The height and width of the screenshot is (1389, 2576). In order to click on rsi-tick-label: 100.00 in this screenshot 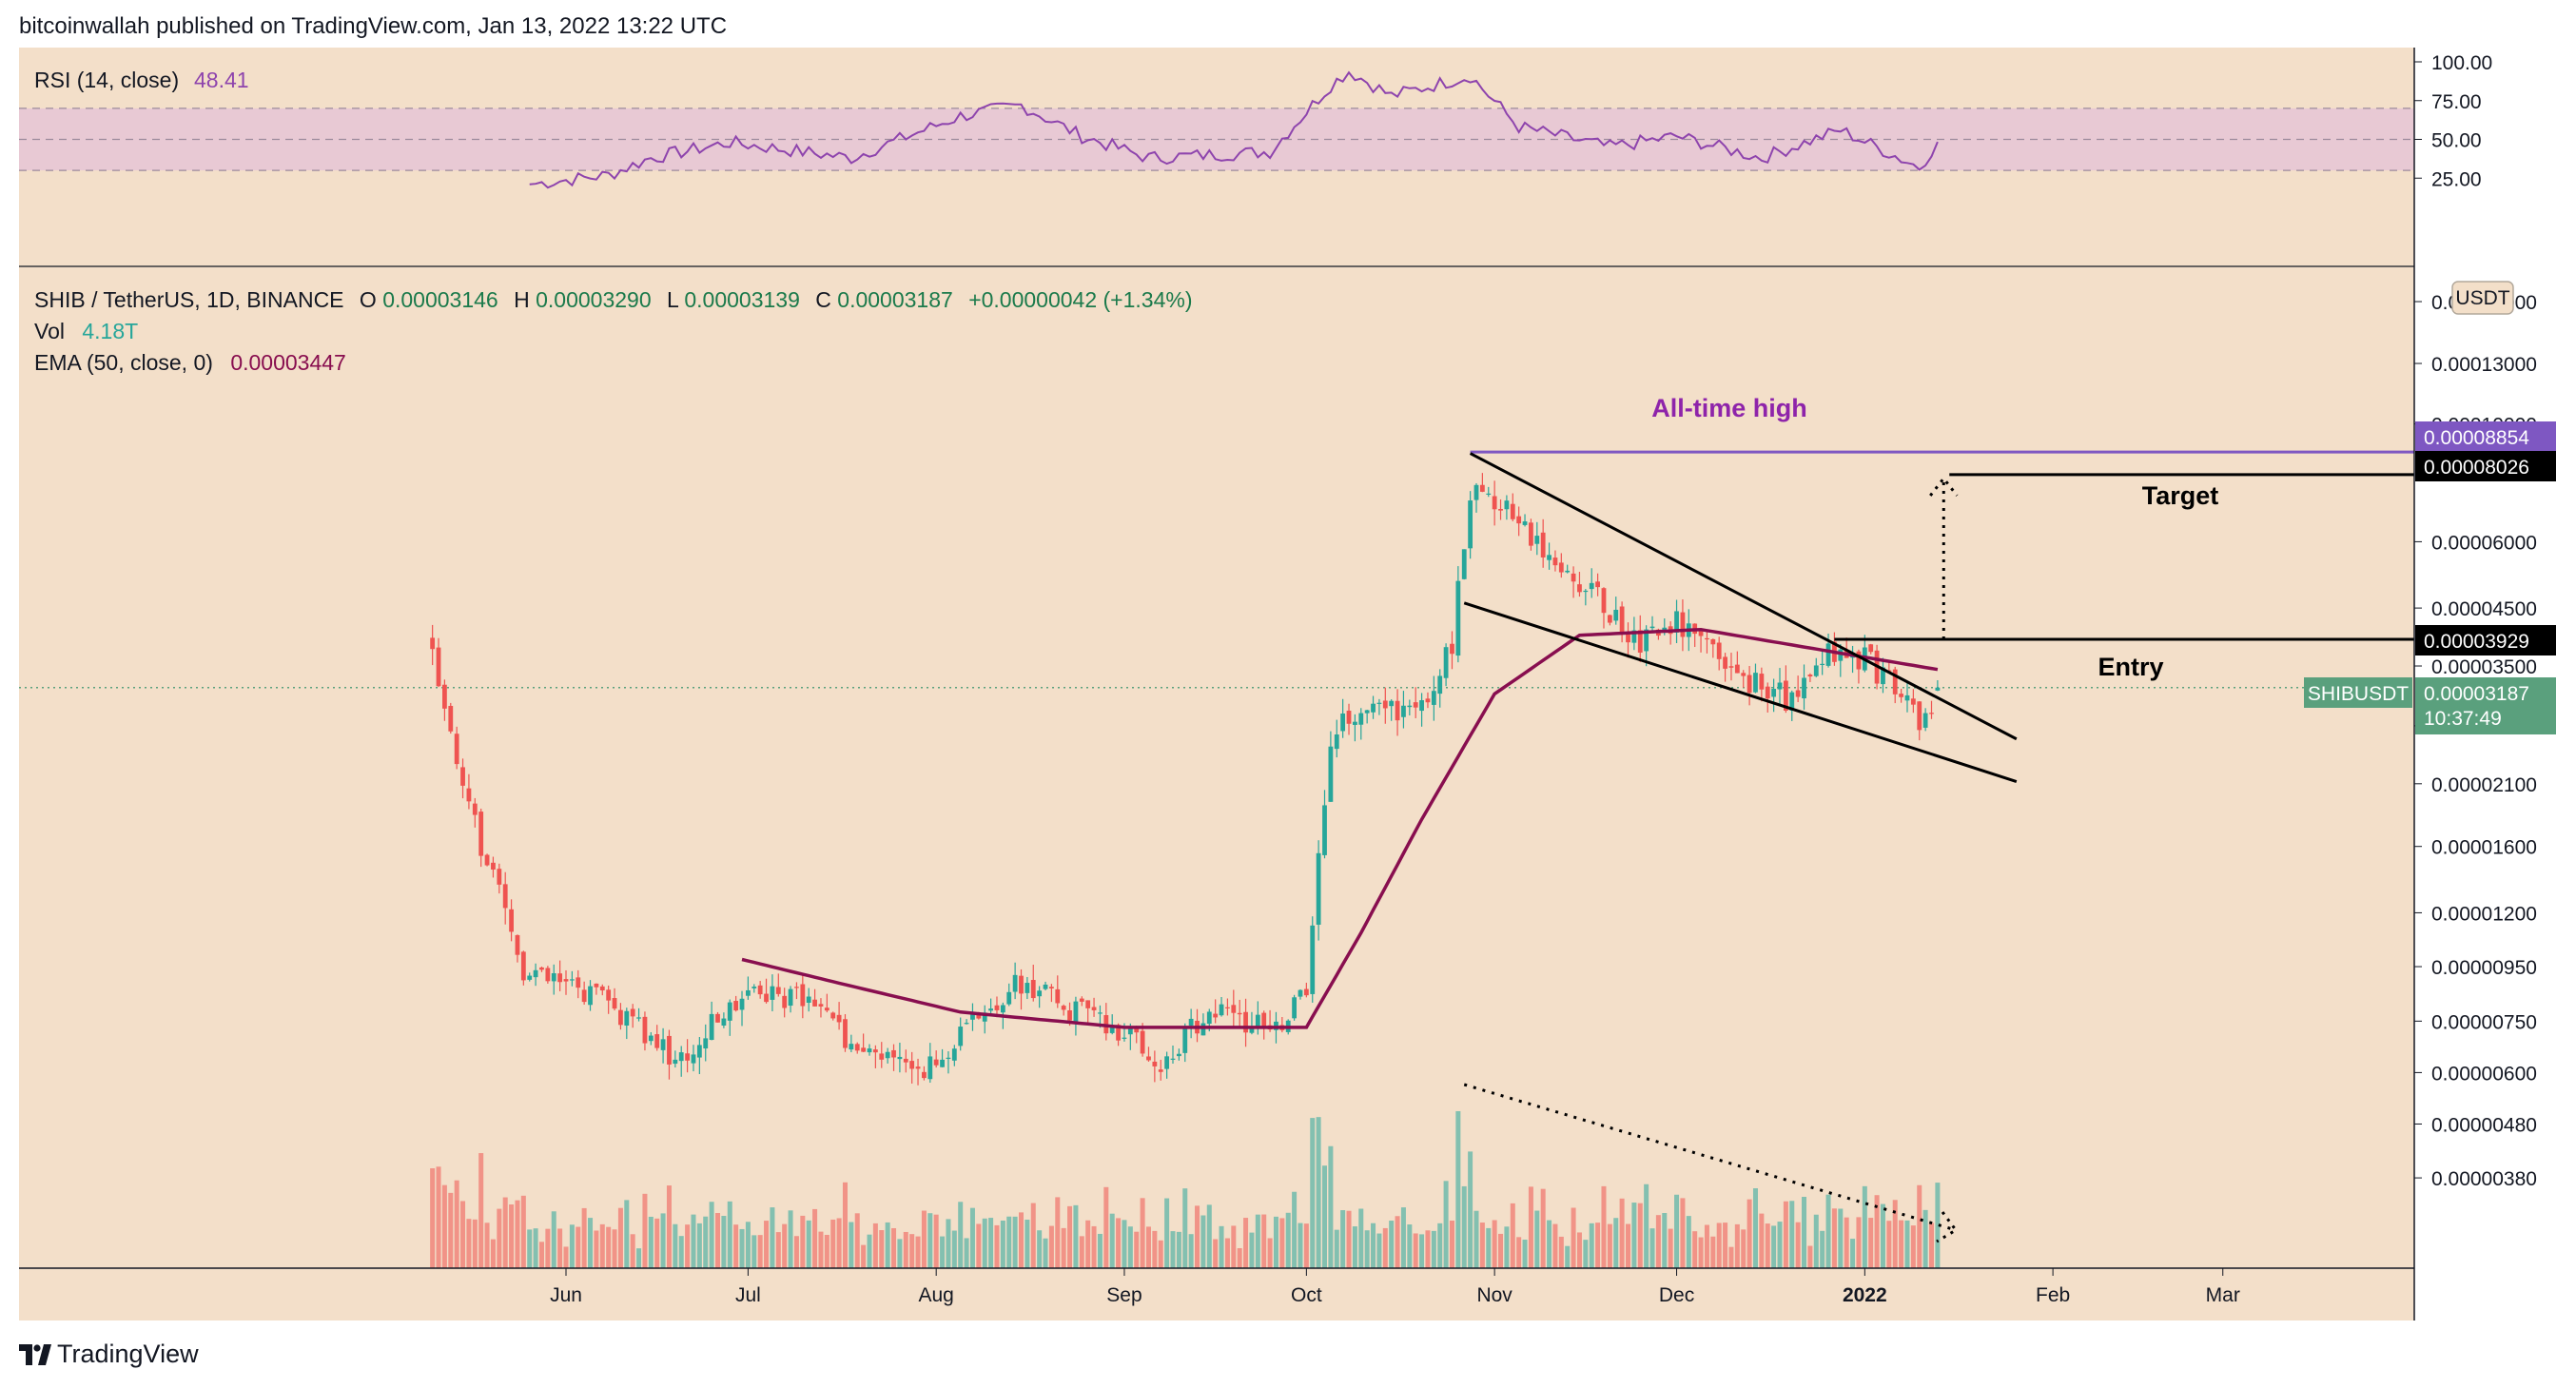, I will do `click(2461, 63)`.